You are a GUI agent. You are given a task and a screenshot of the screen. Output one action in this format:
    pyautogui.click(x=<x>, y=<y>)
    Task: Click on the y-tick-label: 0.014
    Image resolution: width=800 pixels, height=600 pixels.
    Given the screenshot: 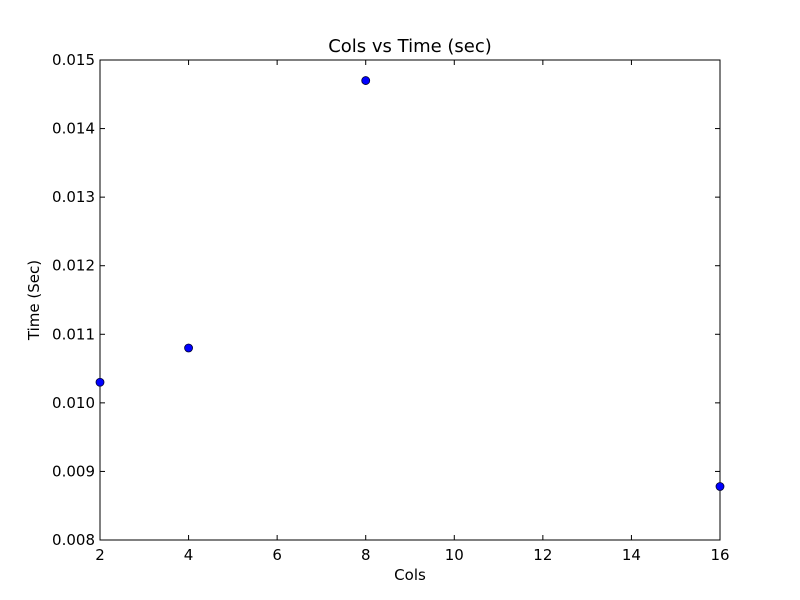 What is the action you would take?
    pyautogui.click(x=73, y=129)
    